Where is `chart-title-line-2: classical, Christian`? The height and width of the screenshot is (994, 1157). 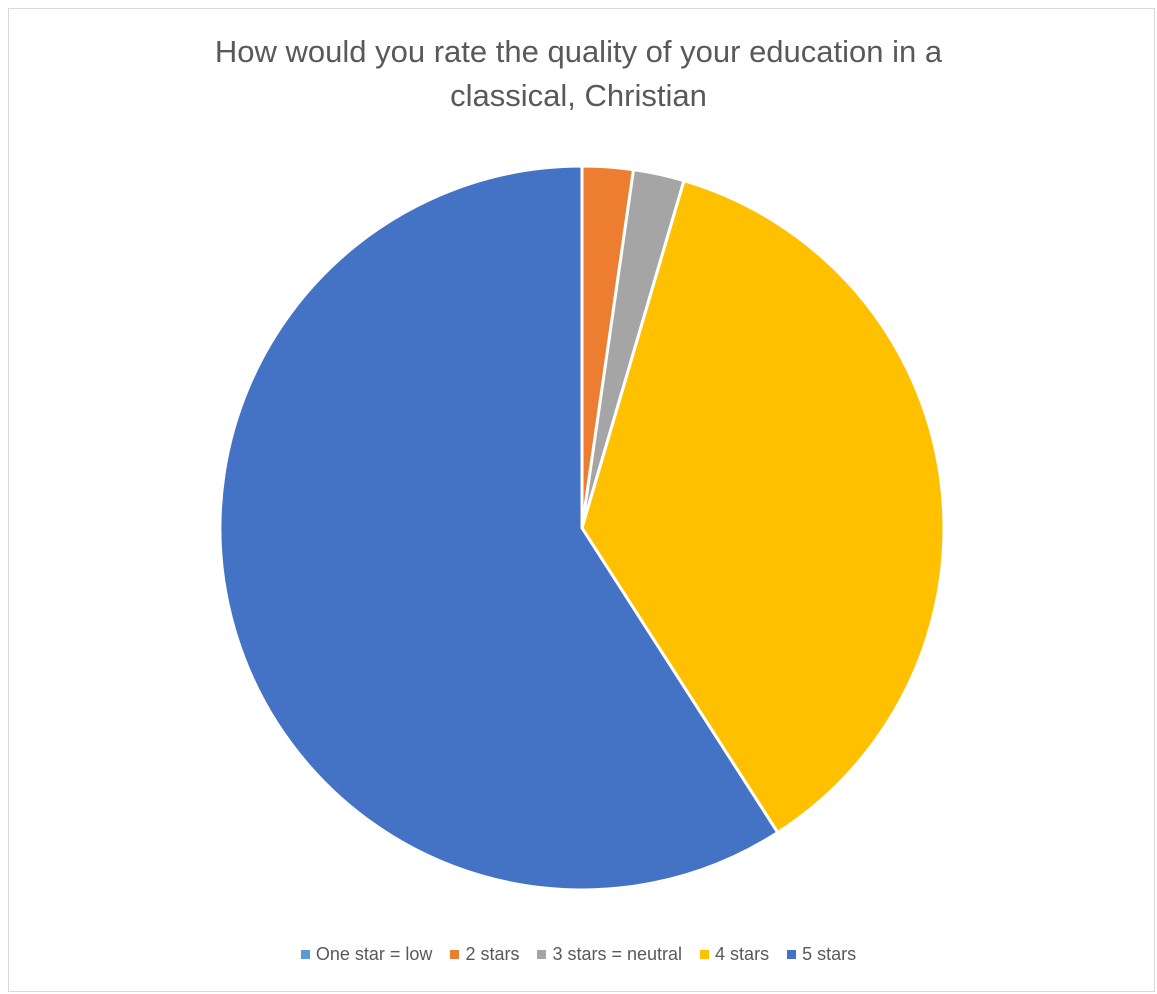 chart-title-line-2: classical, Christian is located at coordinates (578, 95).